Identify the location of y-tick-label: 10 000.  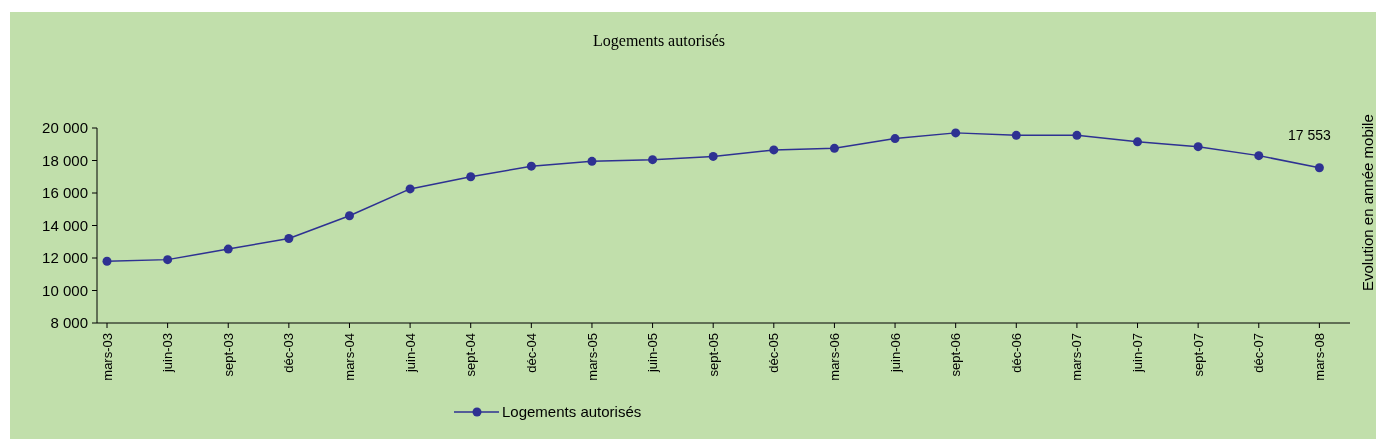
(65, 290).